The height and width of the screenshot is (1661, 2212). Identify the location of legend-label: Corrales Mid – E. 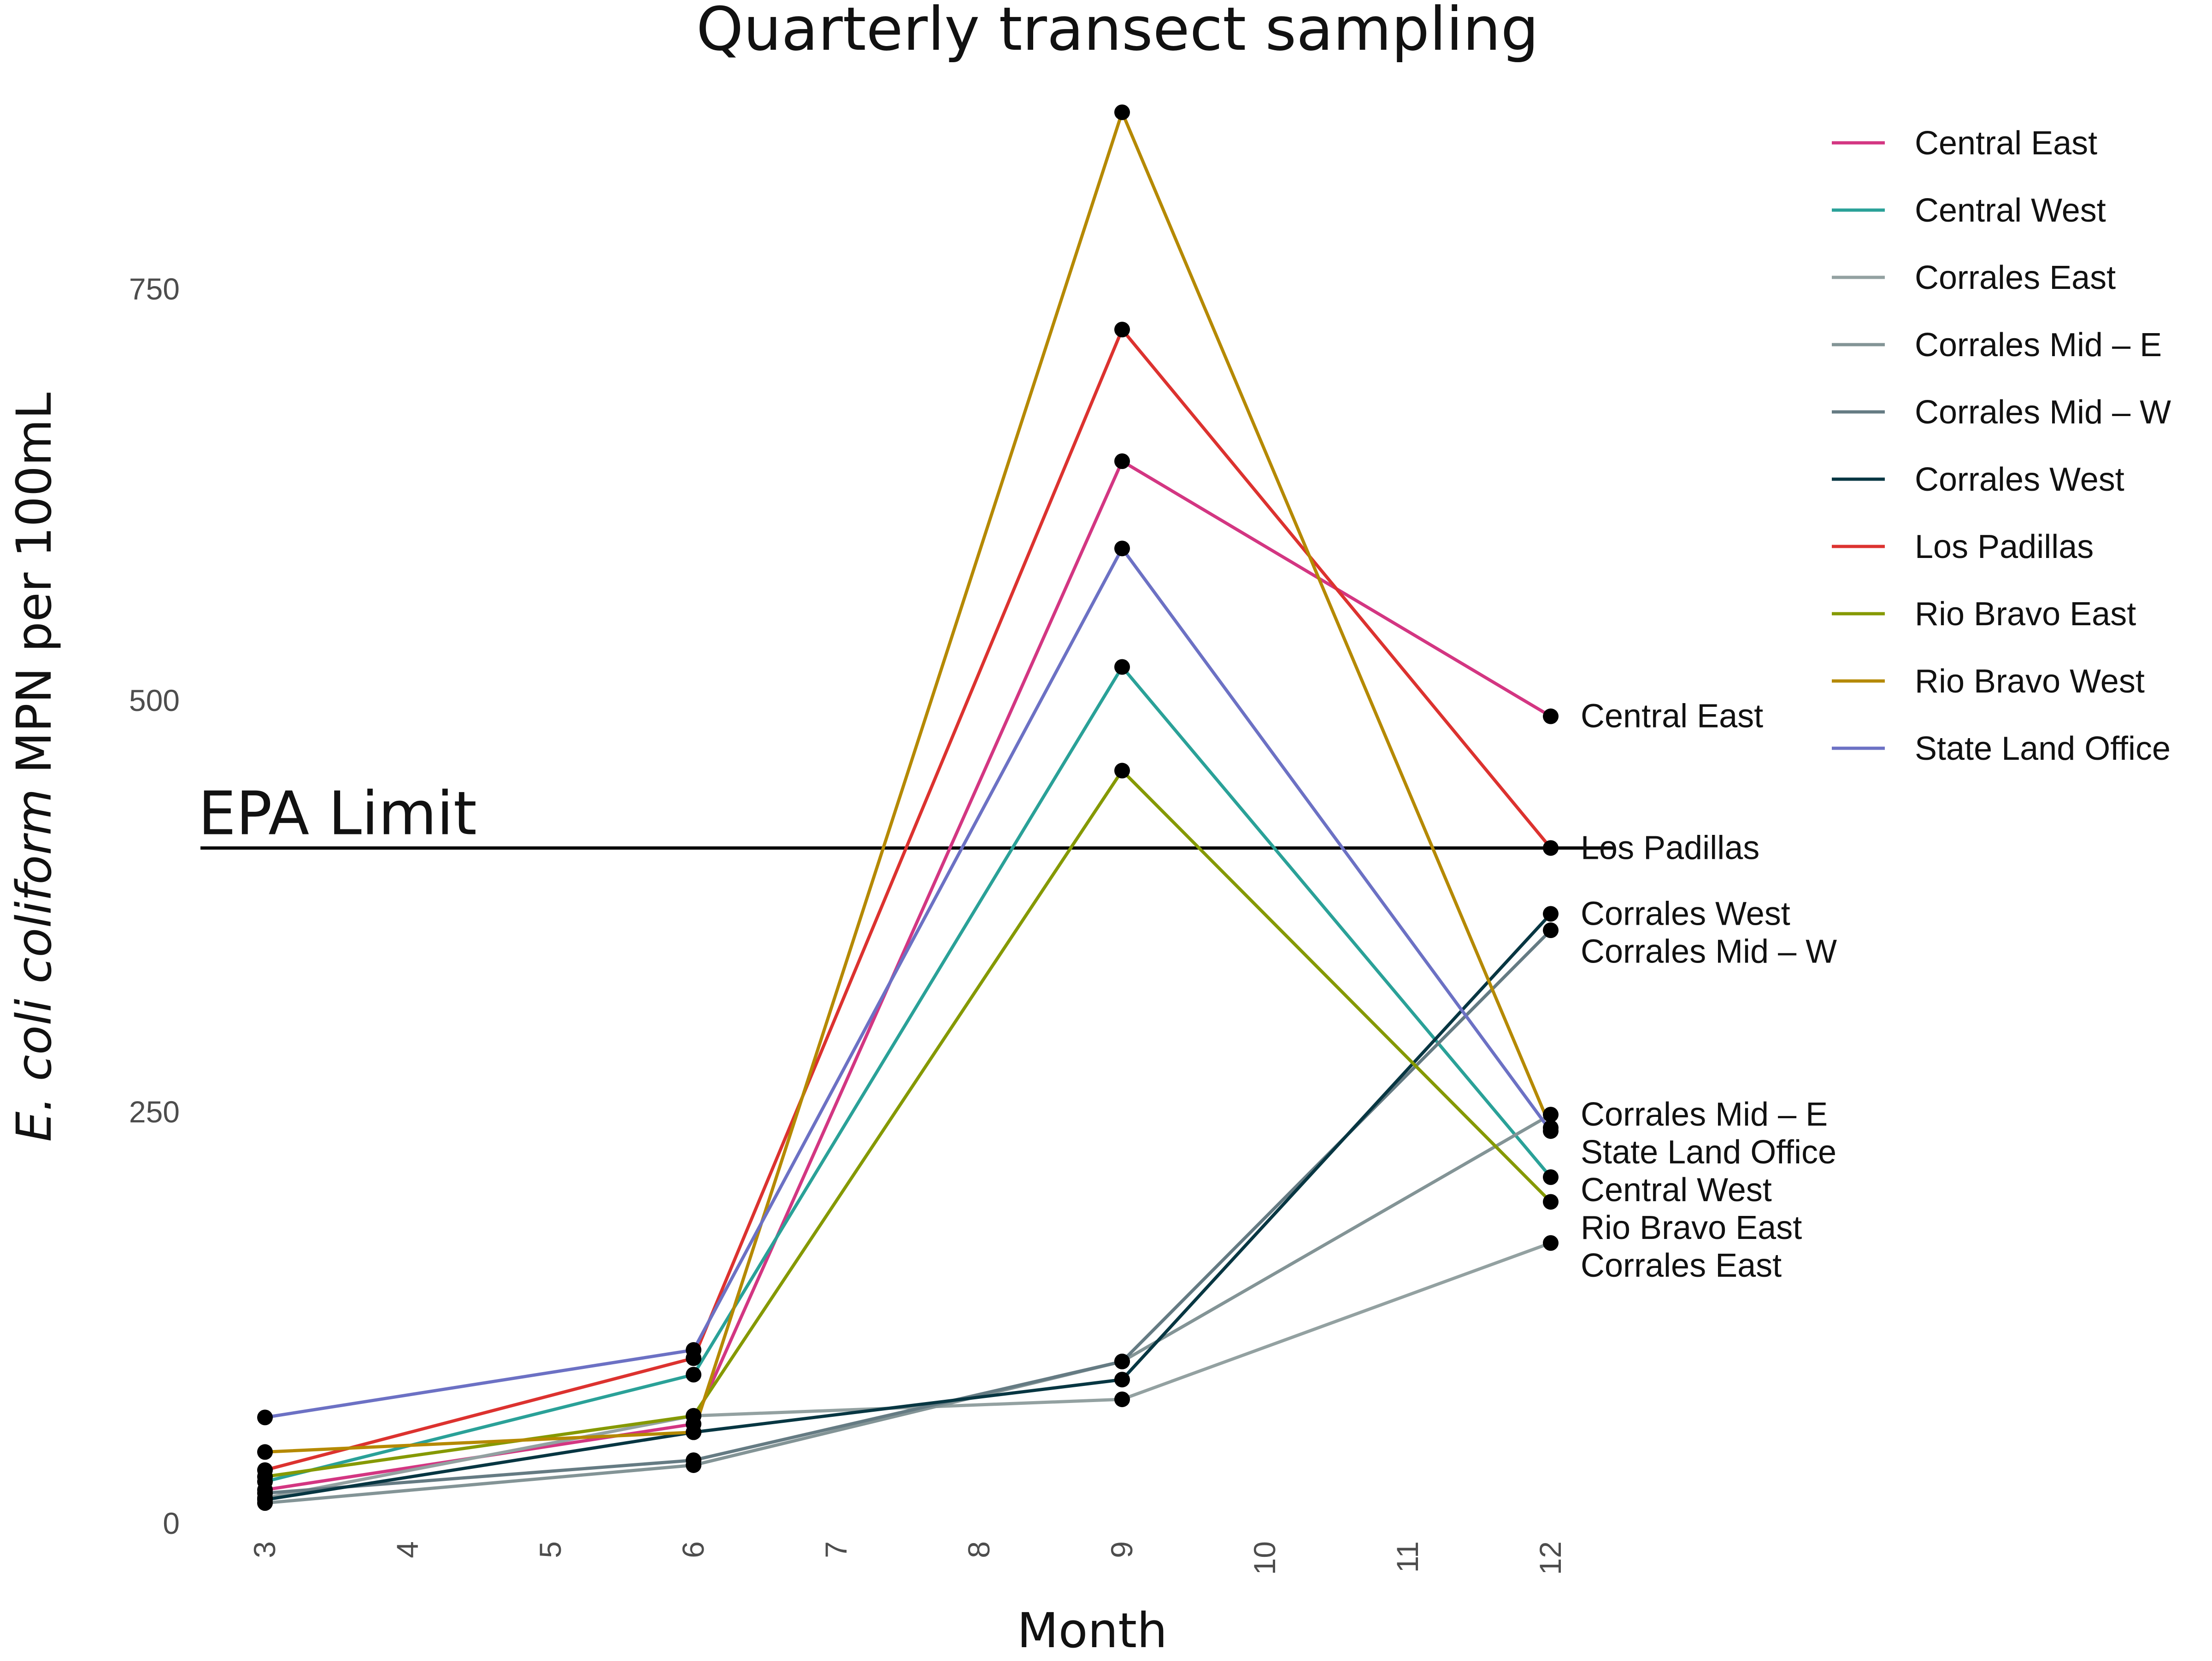
(2038, 345).